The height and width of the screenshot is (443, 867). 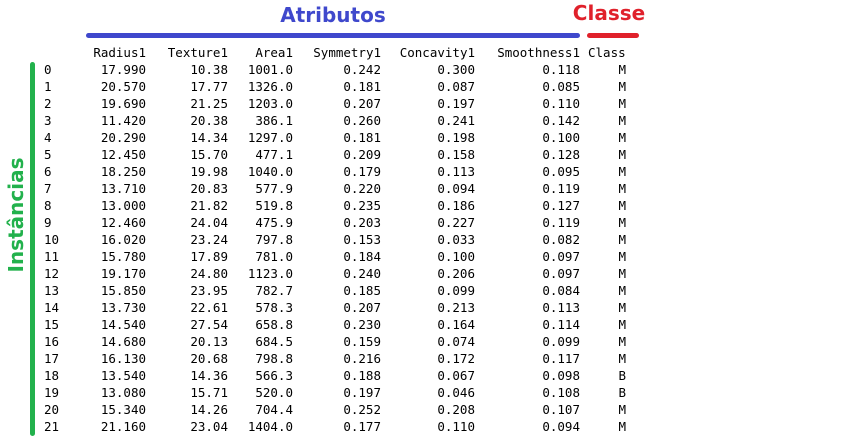 I want to click on area-cell: 797.8, so click(x=274, y=239).